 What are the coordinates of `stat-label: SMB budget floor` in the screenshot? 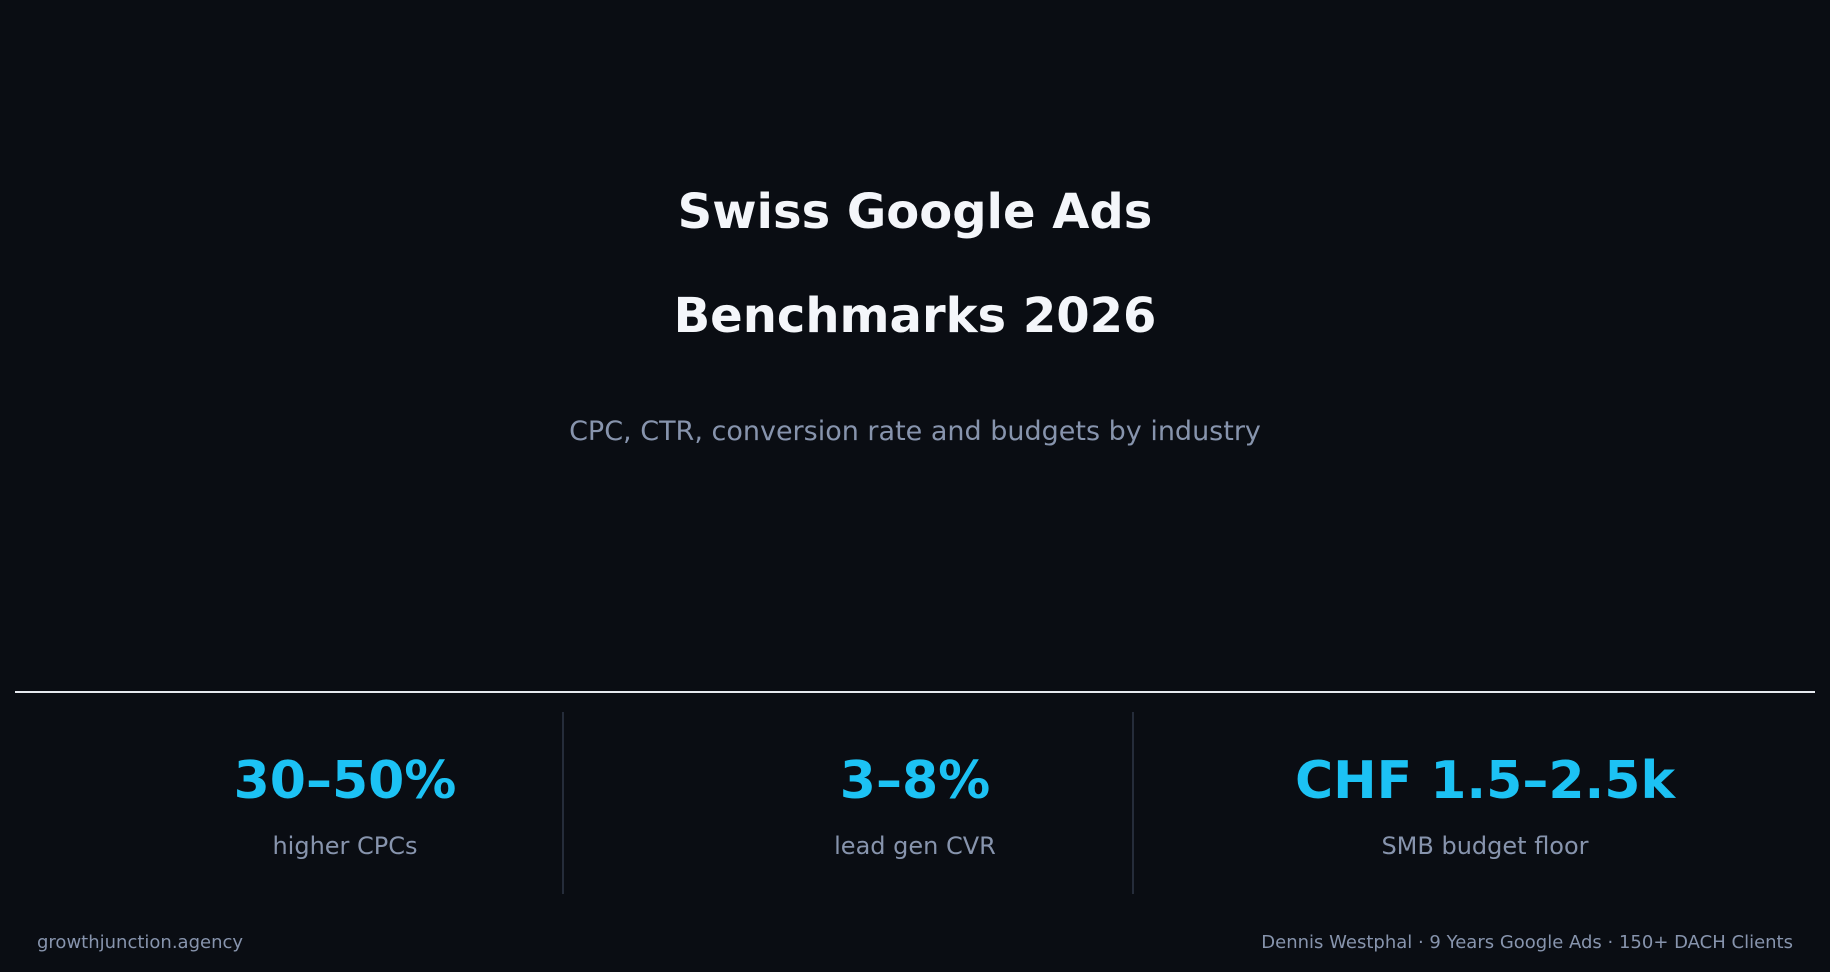 It's located at (1485, 846).